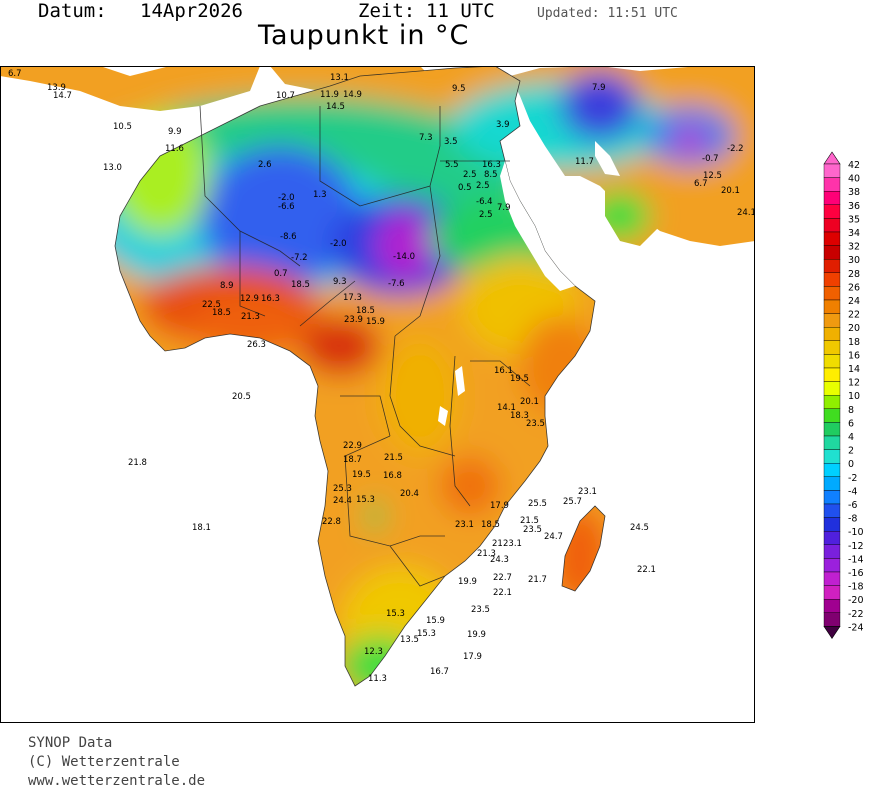  Describe the element at coordinates (851, 437) in the screenshot. I see `colorbar-label: 4` at that location.